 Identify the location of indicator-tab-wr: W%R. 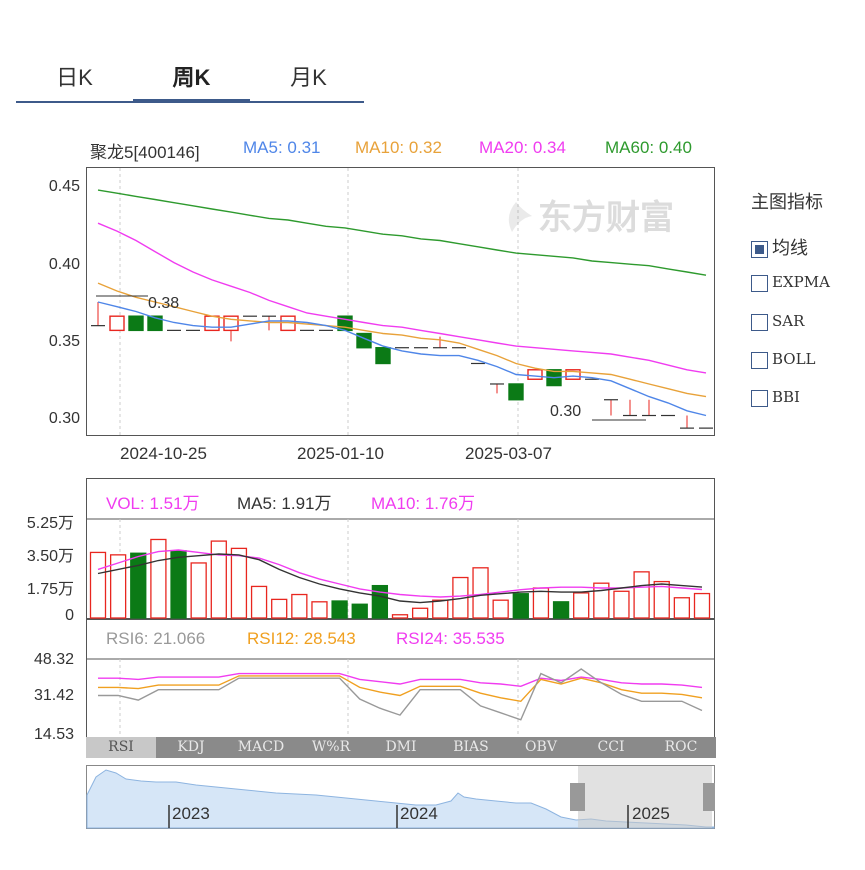
(331, 747).